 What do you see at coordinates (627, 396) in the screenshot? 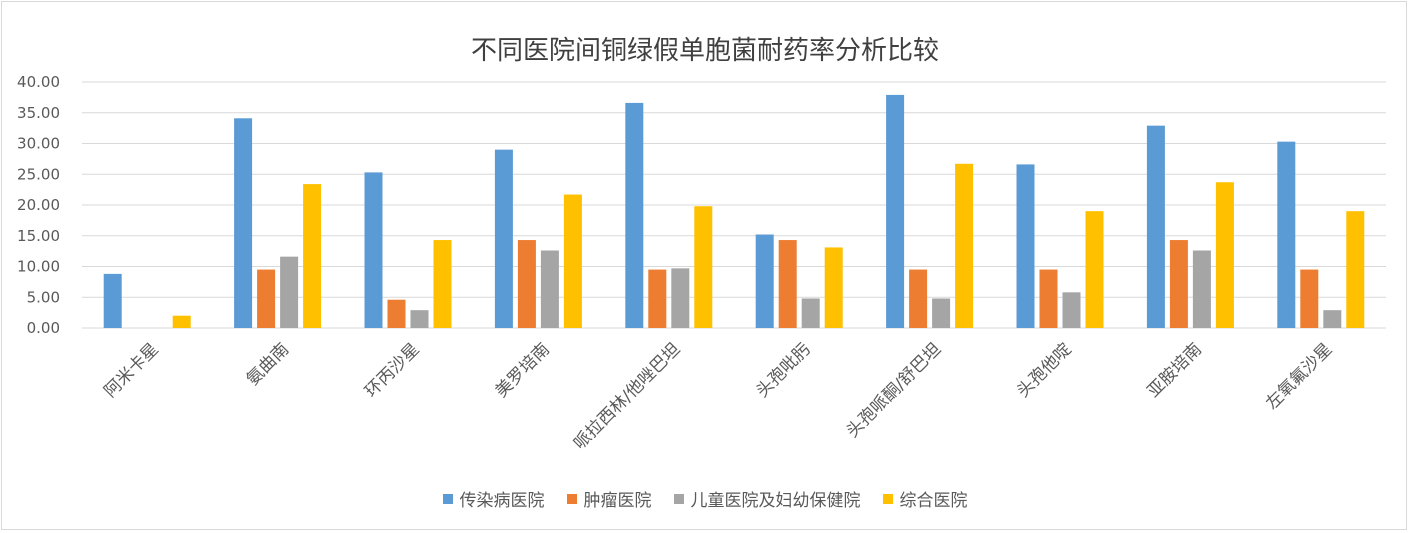
I see `x-category-label: 哌拉西林/他唑巴坦` at bounding box center [627, 396].